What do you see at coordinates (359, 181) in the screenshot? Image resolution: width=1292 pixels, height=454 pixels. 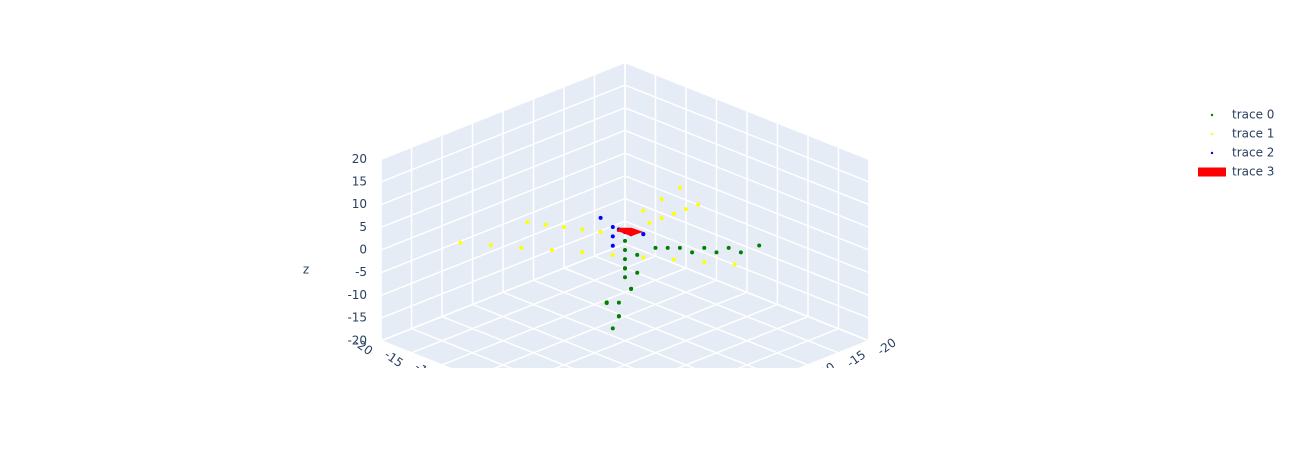 I see `z-tick-label: 15` at bounding box center [359, 181].